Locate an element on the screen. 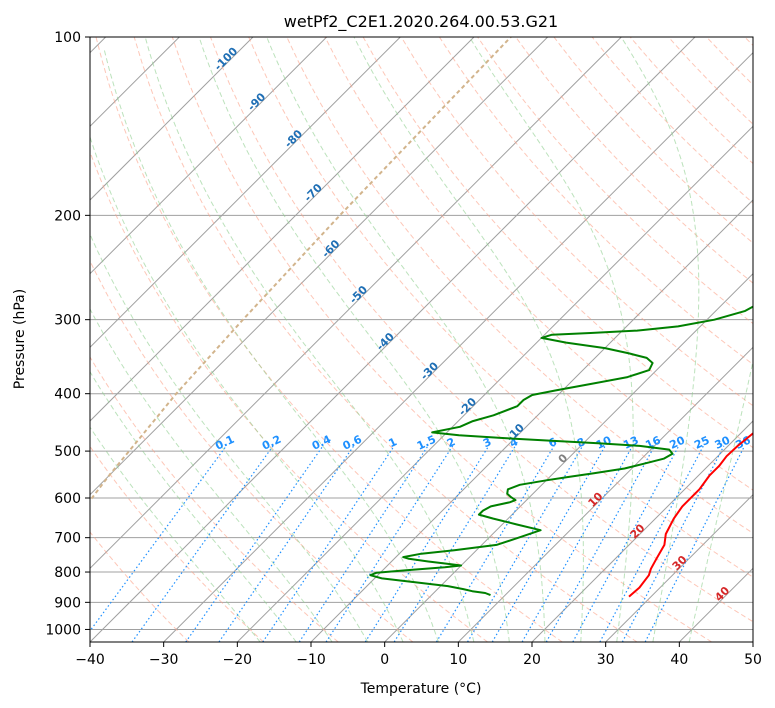  mixing-ratio-label: 30 is located at coordinates (723, 442).